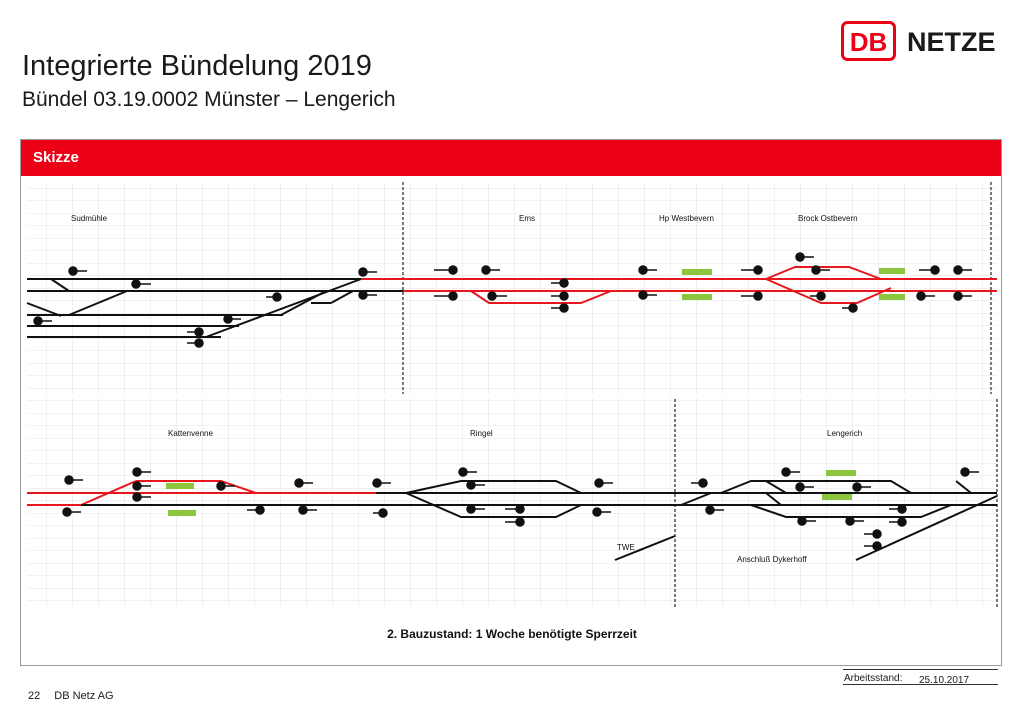 The width and height of the screenshot is (1024, 709). I want to click on tracks-bottom-red, so click(201, 493).